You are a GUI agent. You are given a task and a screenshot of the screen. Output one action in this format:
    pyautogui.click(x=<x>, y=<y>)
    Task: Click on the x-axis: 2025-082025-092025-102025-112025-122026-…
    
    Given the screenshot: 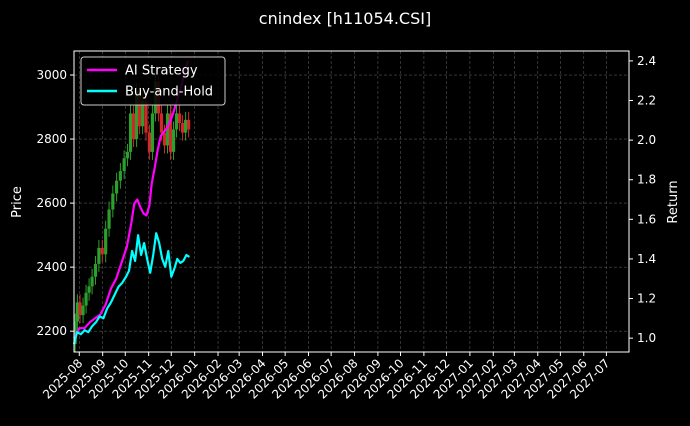 What is the action you would take?
    pyautogui.click(x=326, y=377)
    